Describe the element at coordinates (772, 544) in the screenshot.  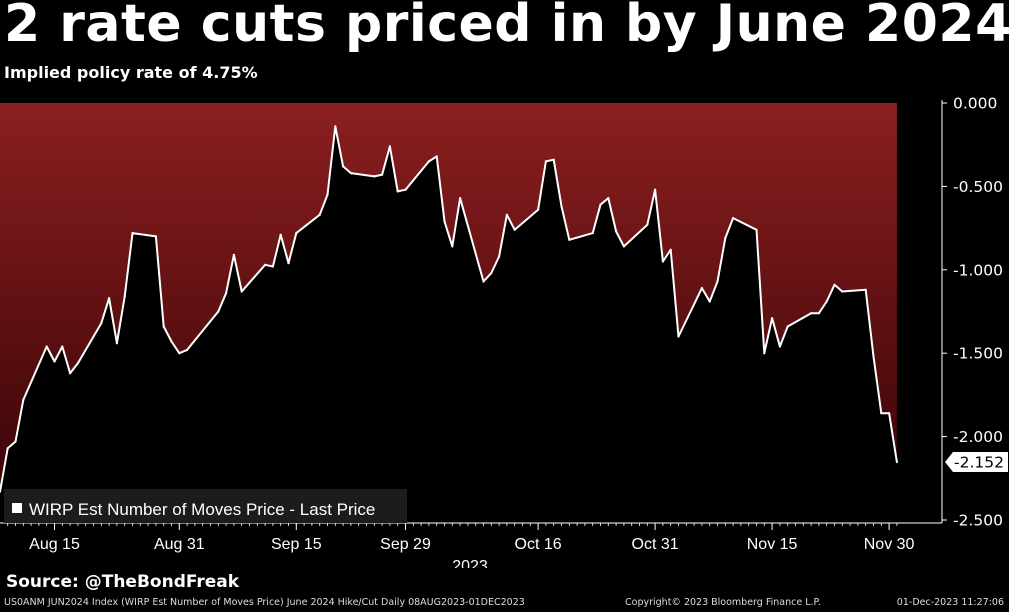
I see `x-tick-label: Nov 15` at that location.